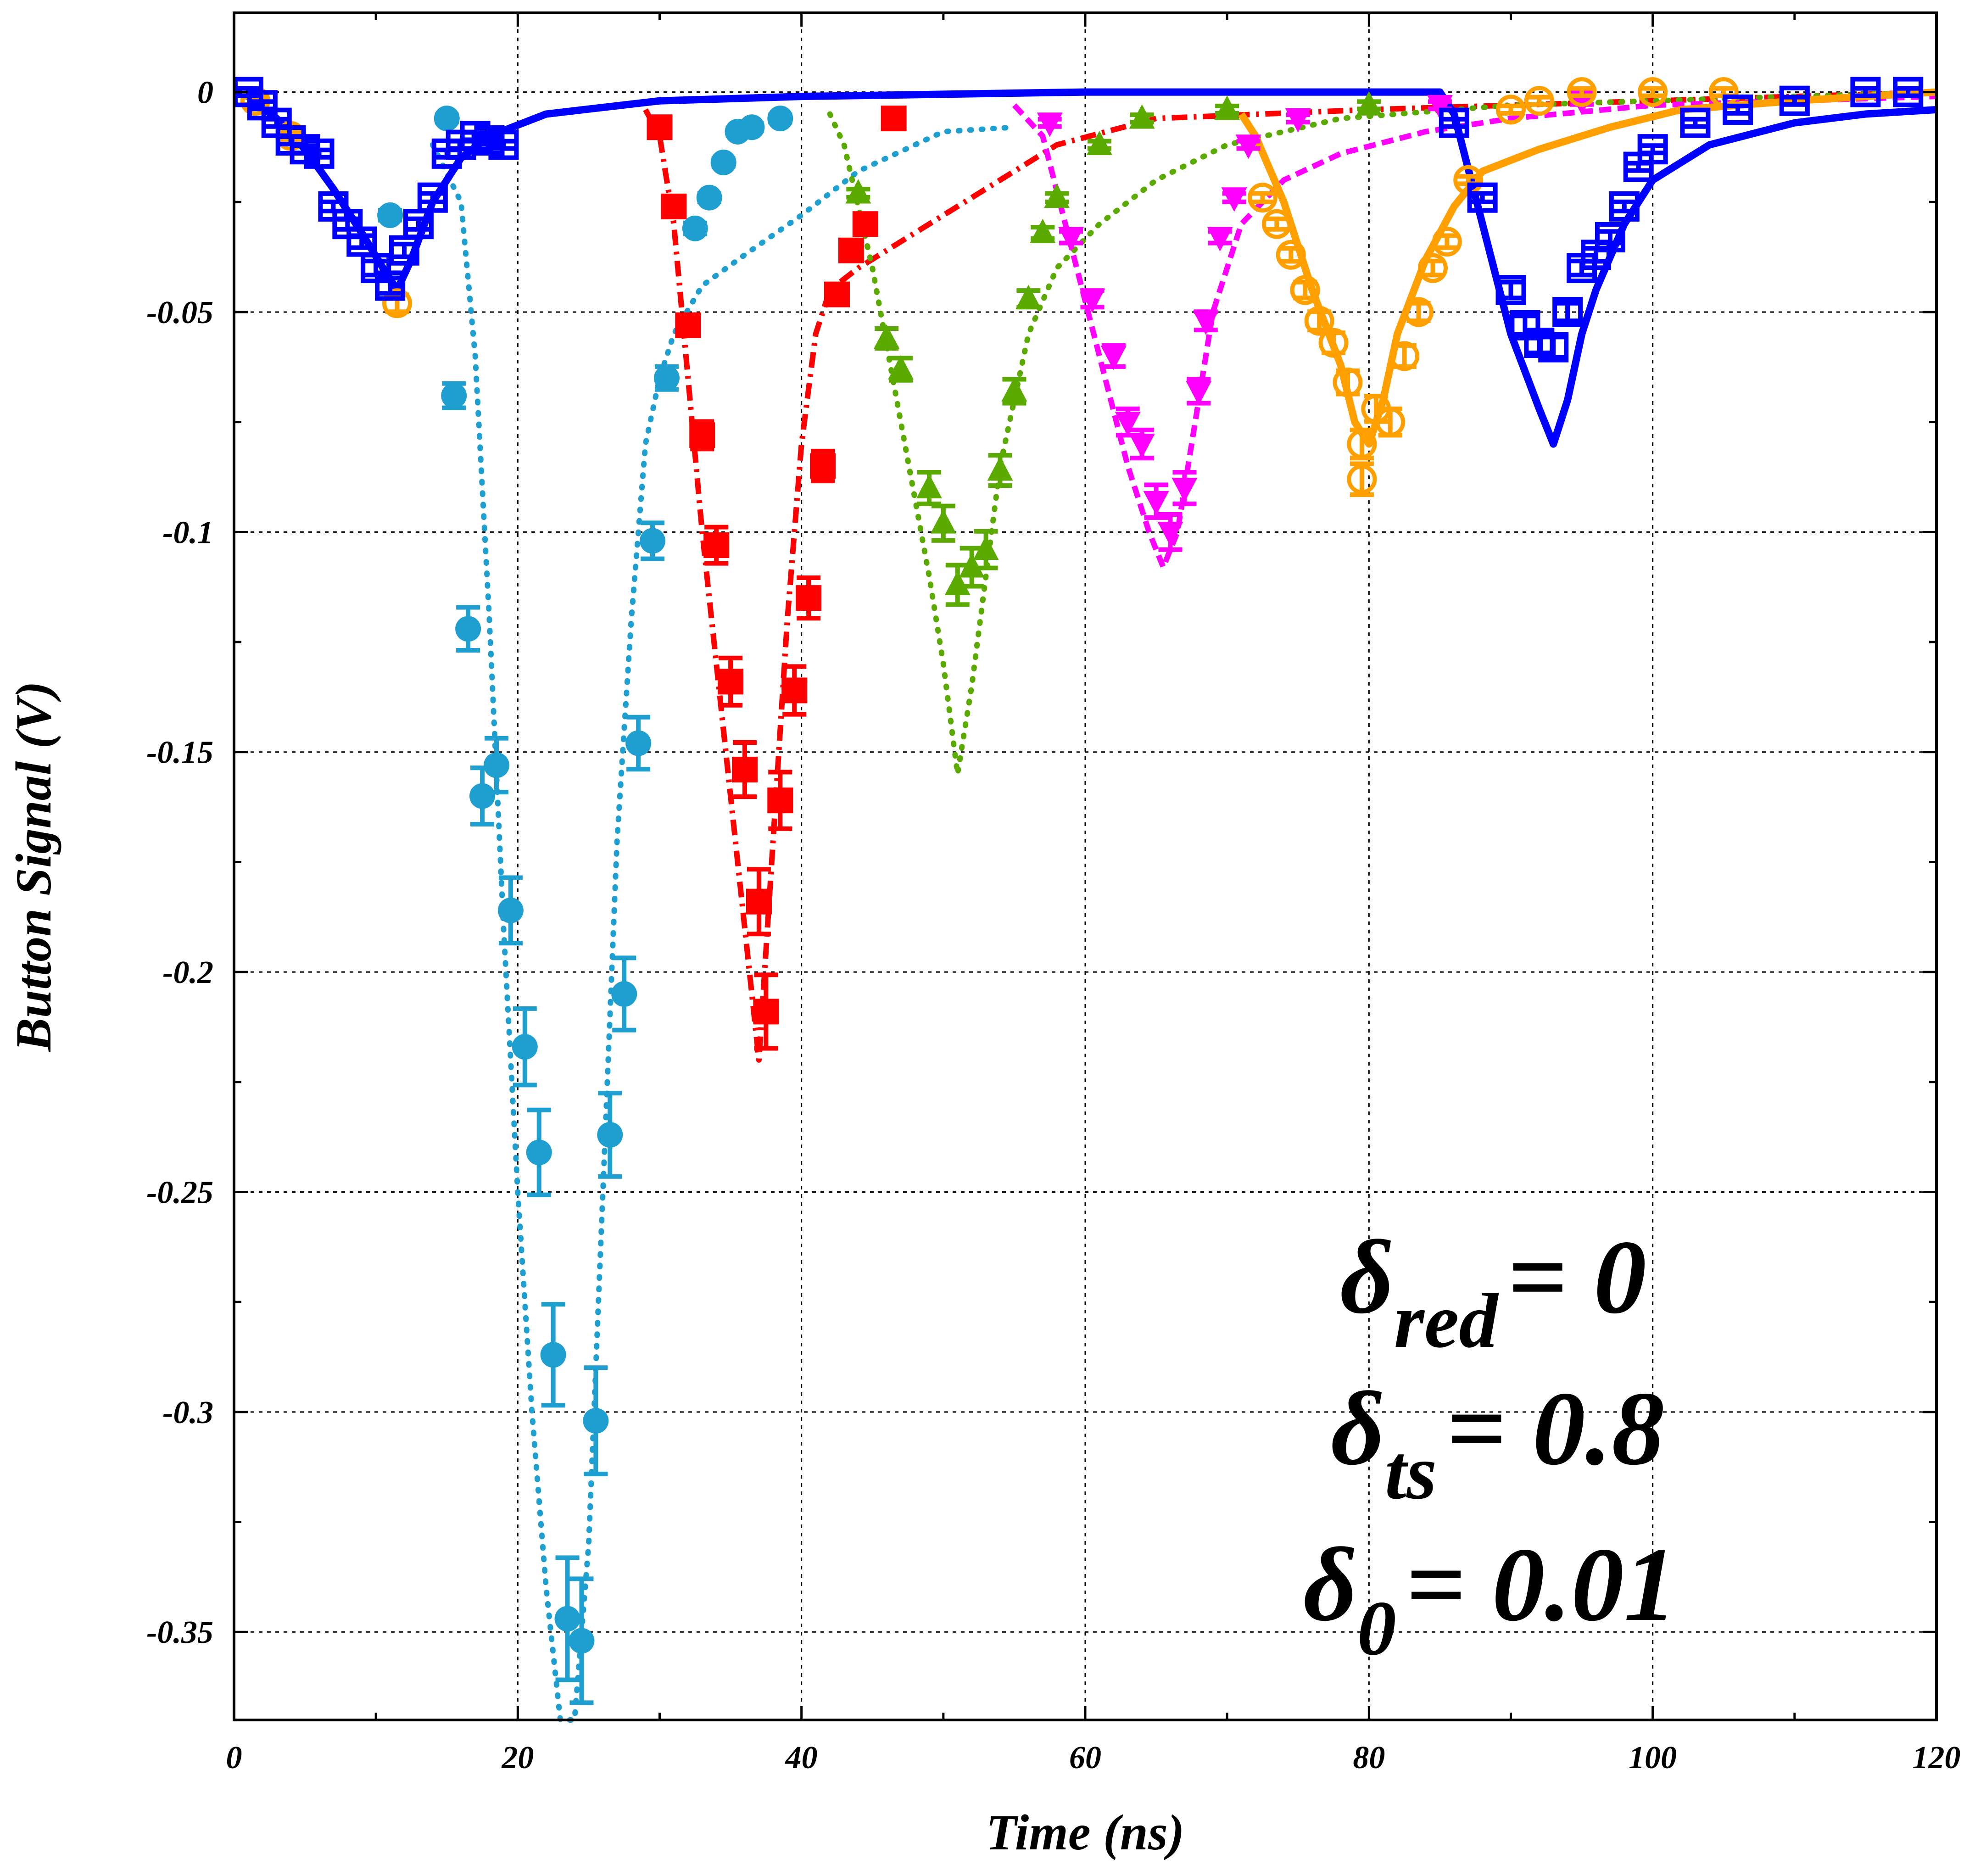 Image resolution: width=1986 pixels, height=1876 pixels. What do you see at coordinates (1490, 1598) in the screenshot?
I see `annotation-delta-0: δ0= 0.01` at bounding box center [1490, 1598].